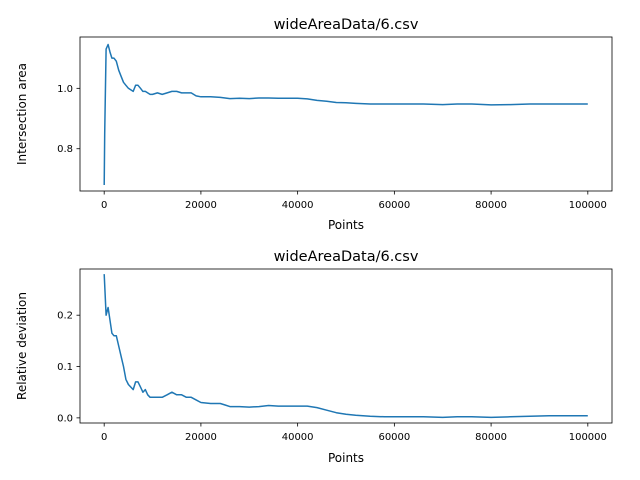 The image size is (640, 480). I want to click on y-axis-label: Intersection area, so click(22, 114).